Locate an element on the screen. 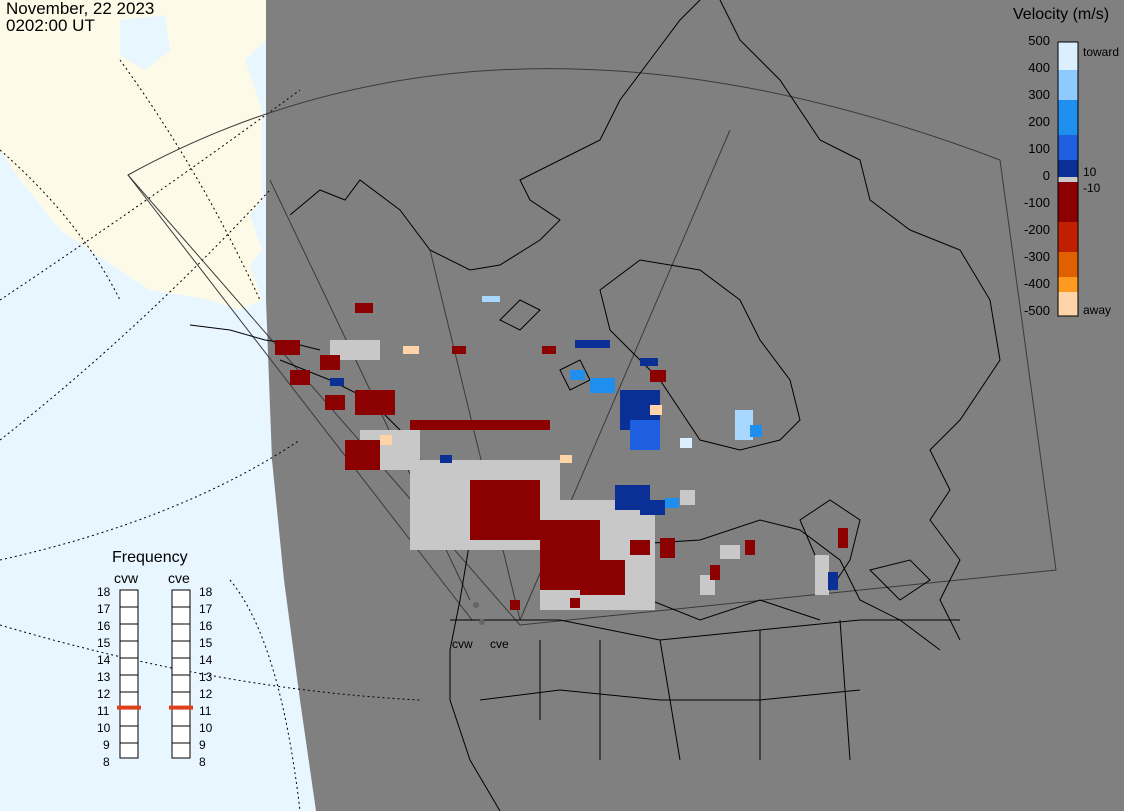  colorbar-tick: 100 is located at coordinates (1039, 148).